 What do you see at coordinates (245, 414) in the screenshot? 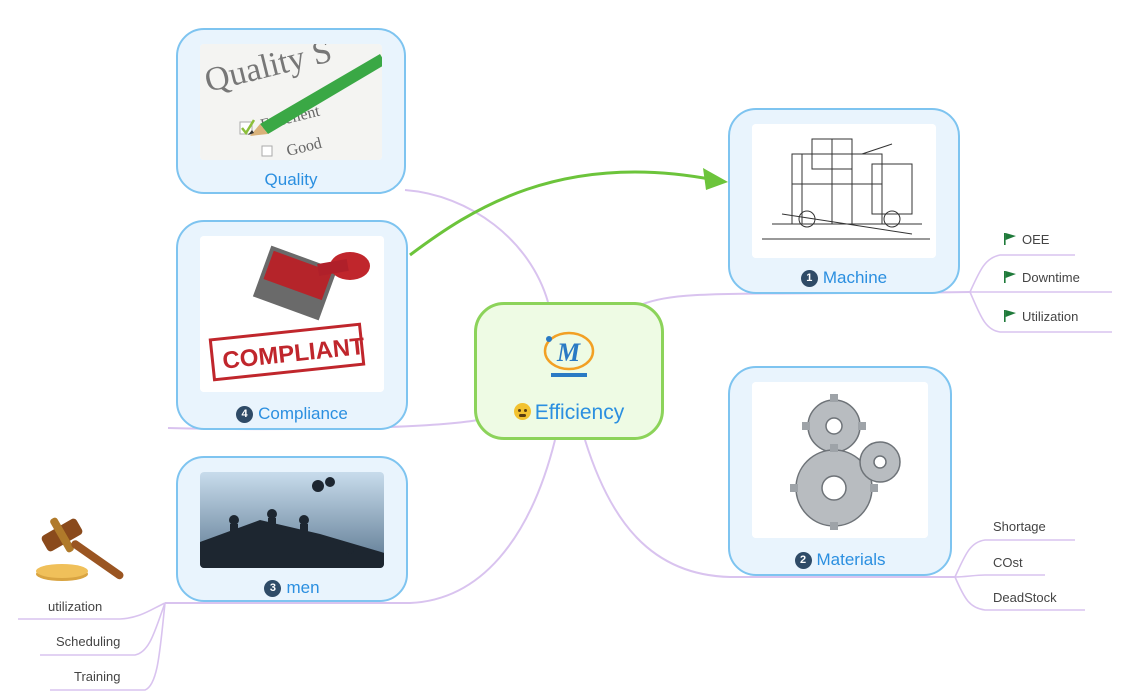
I see `compliance-number-badge: 4` at bounding box center [245, 414].